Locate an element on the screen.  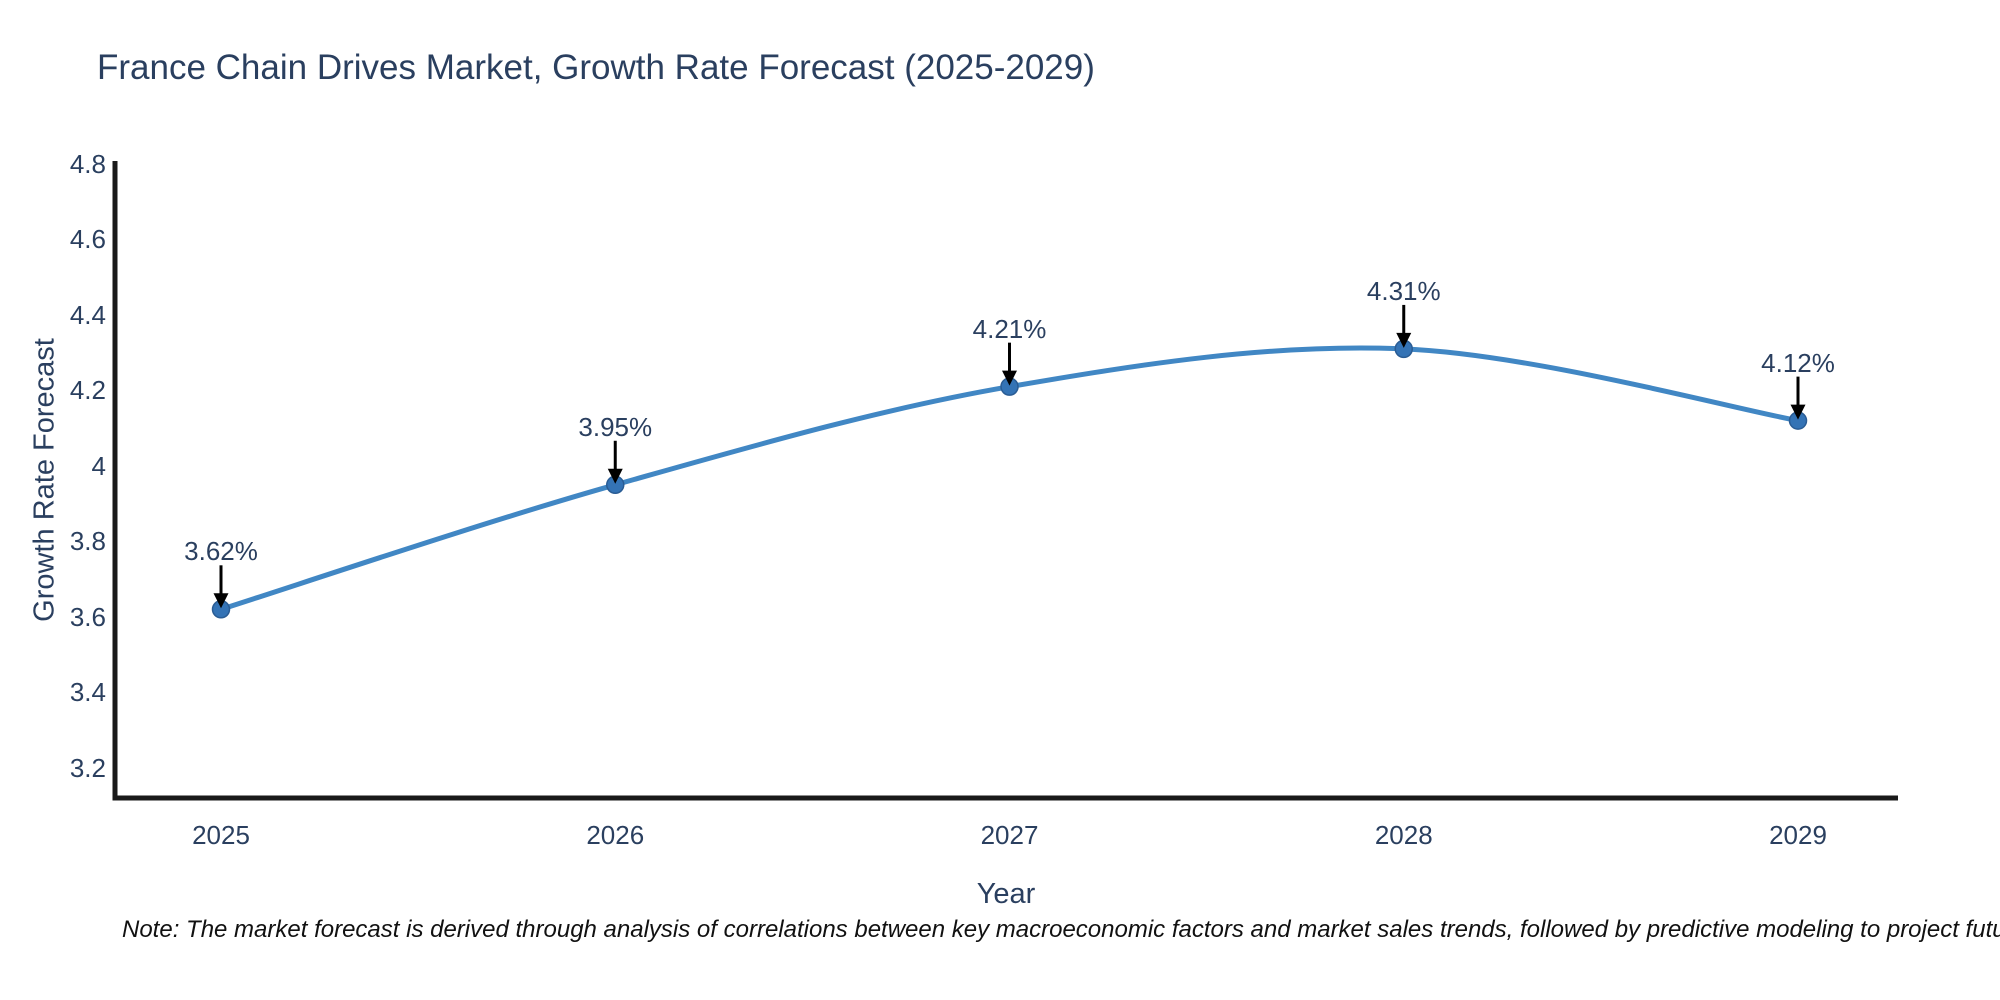
x-tick-label: 2028 is located at coordinates (1403, 835).